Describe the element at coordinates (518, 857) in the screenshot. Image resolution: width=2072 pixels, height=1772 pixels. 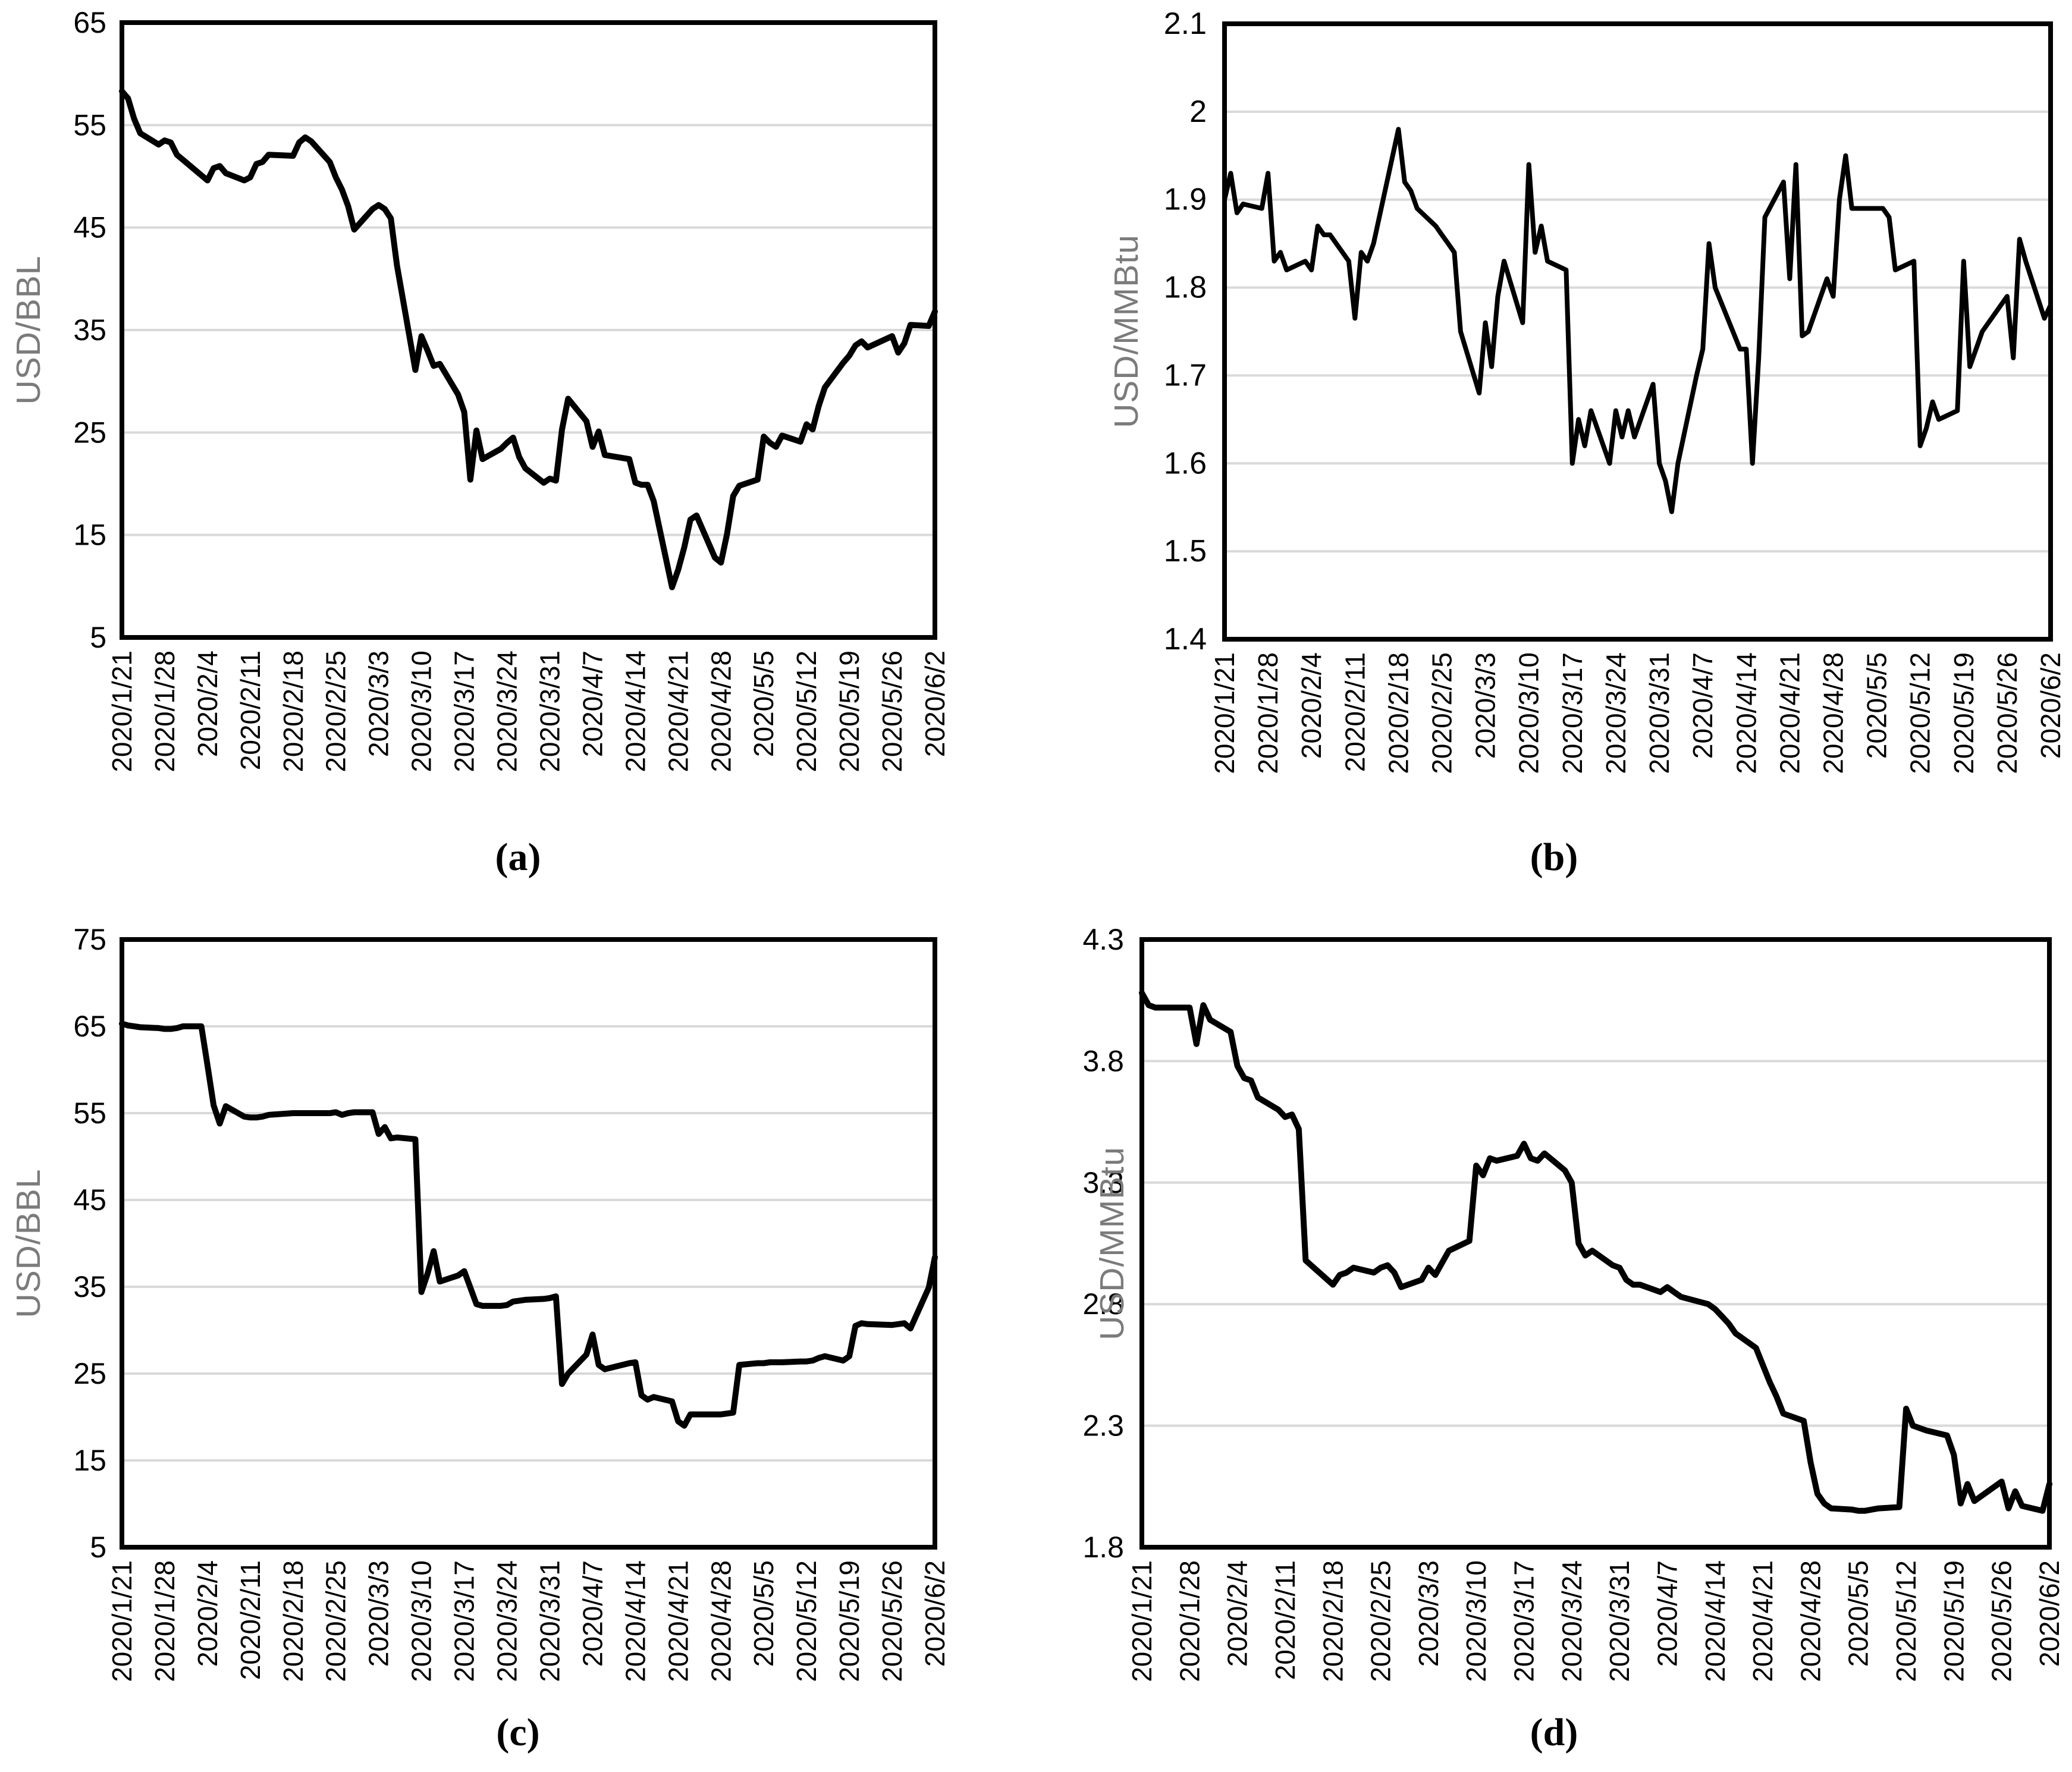
I see `caption-a: (a)` at that location.